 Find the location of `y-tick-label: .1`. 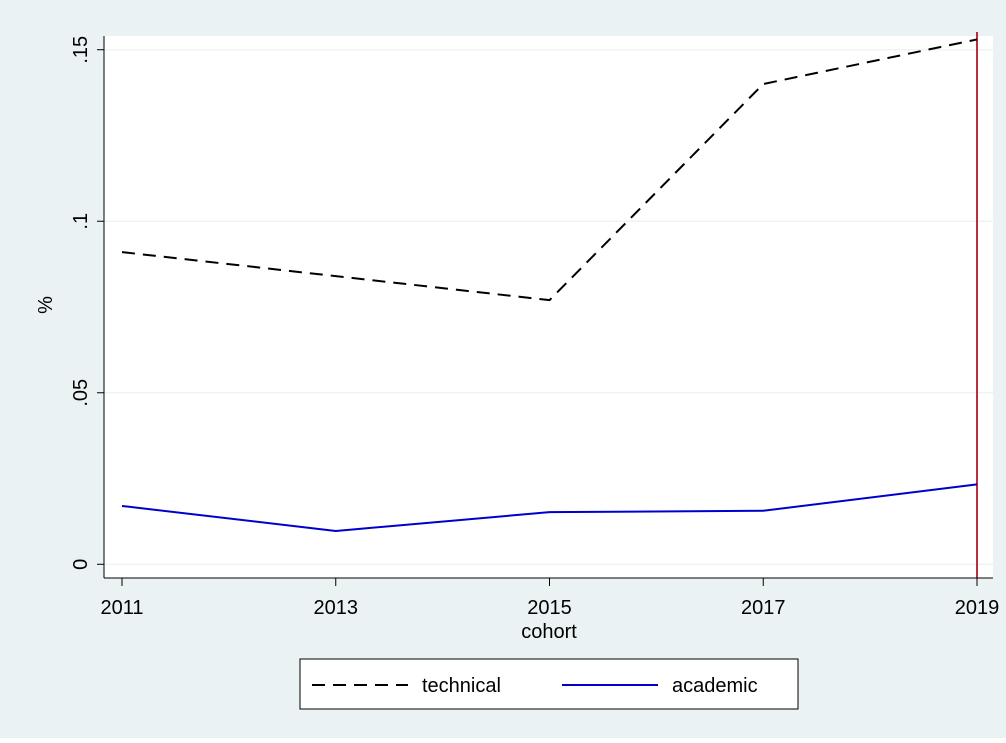

y-tick-label: .1 is located at coordinates (81, 221).